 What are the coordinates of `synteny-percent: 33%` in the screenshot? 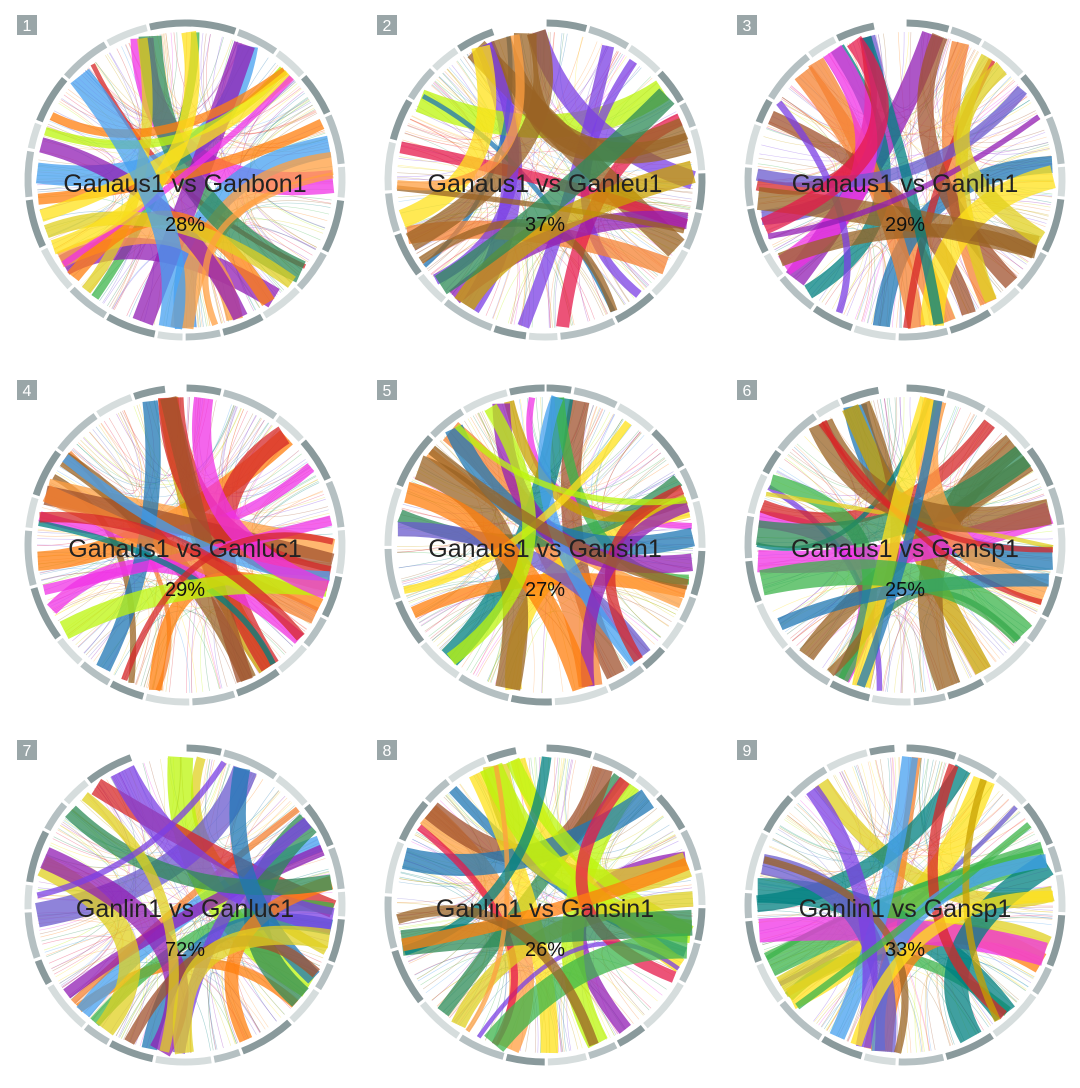 It's located at (905, 950).